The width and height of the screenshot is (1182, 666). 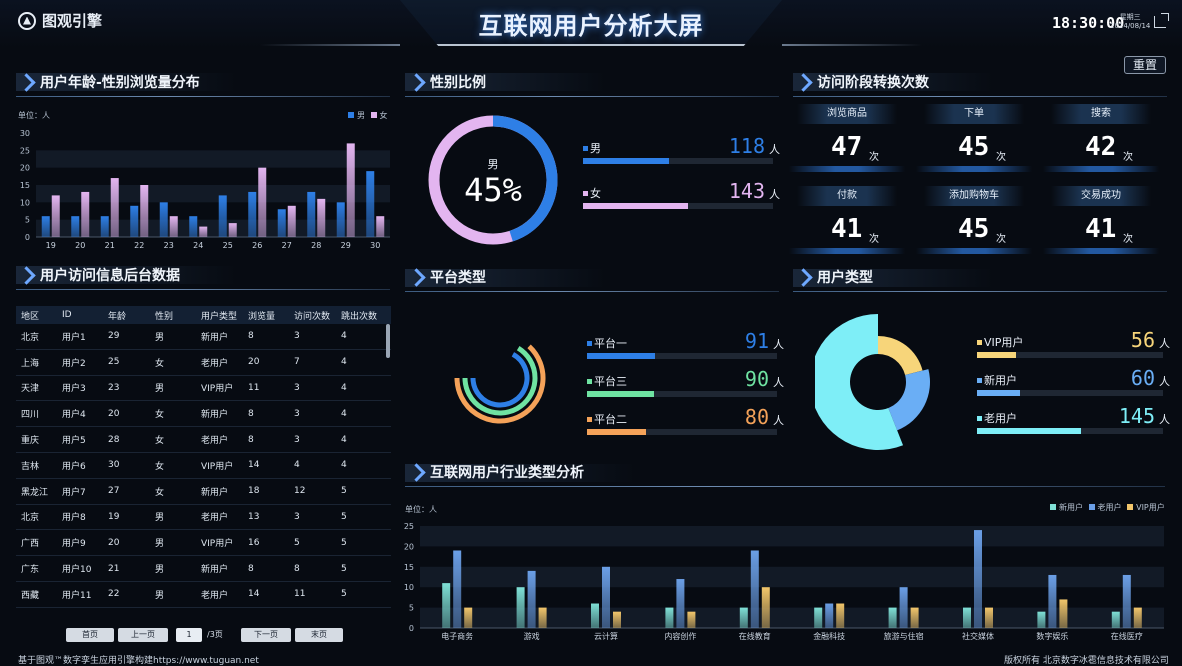 What do you see at coordinates (1145, 65) in the screenshot?
I see `reset-button: 重置` at bounding box center [1145, 65].